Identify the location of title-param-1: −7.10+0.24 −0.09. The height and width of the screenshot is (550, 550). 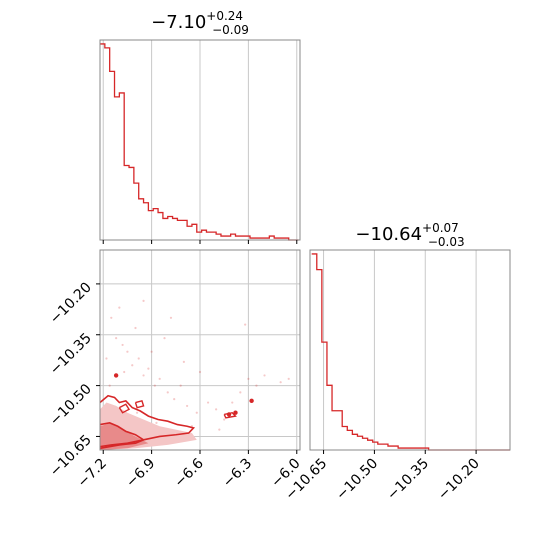
(200, 23).